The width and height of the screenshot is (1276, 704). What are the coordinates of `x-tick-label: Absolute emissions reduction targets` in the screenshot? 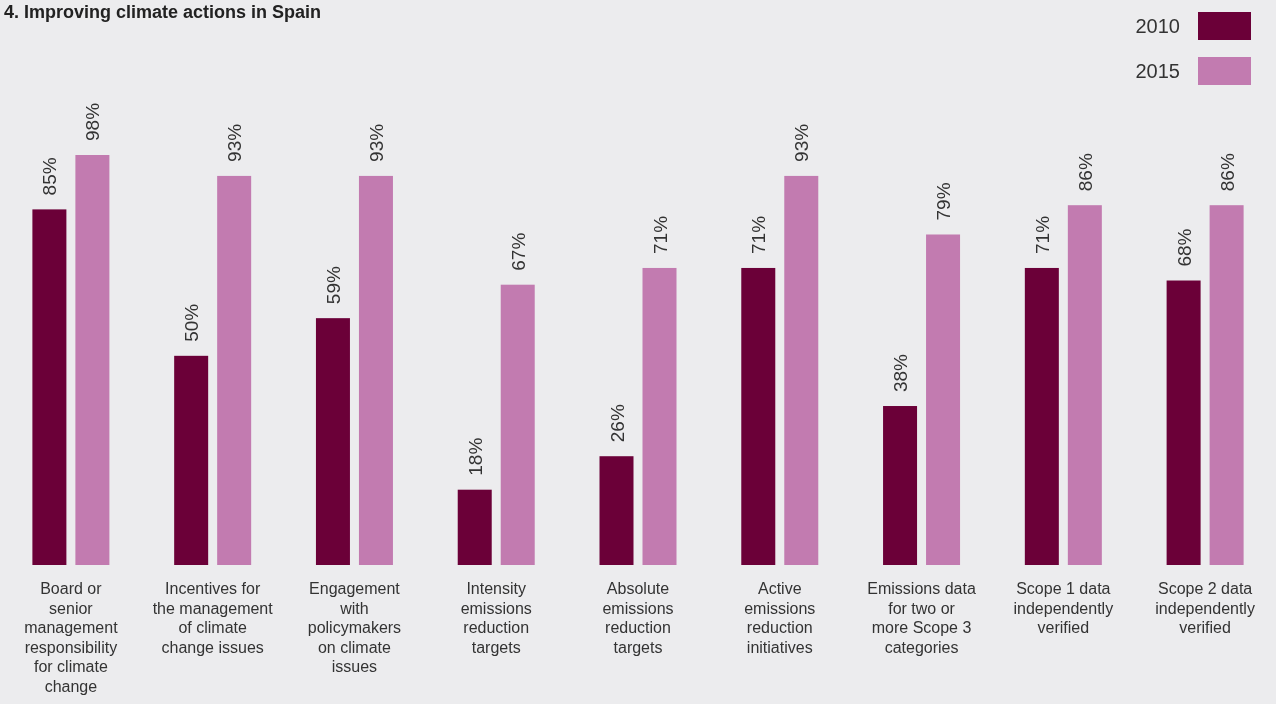 It's located at (638, 618).